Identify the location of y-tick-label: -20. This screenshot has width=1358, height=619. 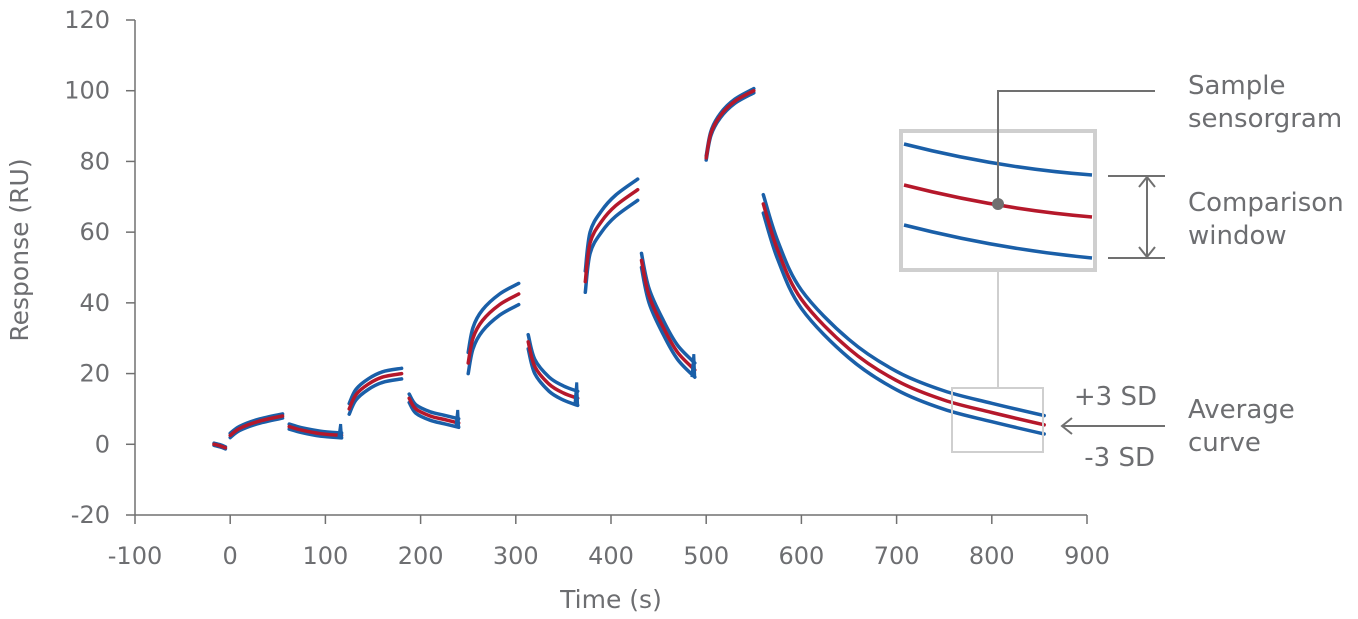
(90, 515).